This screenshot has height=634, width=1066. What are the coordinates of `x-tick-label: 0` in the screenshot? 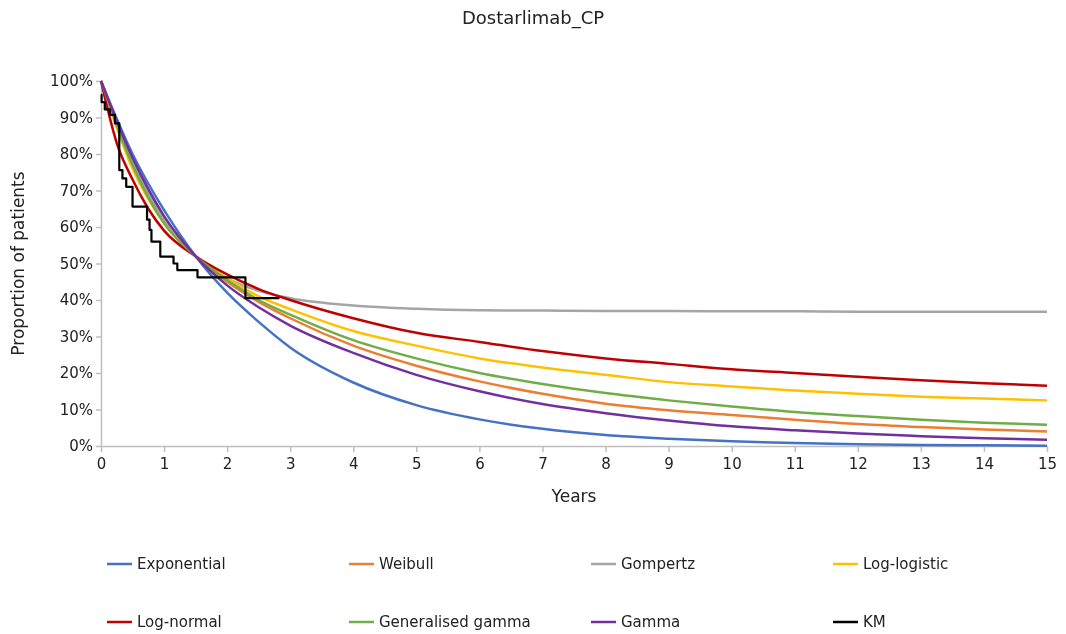 It's located at (101, 463).